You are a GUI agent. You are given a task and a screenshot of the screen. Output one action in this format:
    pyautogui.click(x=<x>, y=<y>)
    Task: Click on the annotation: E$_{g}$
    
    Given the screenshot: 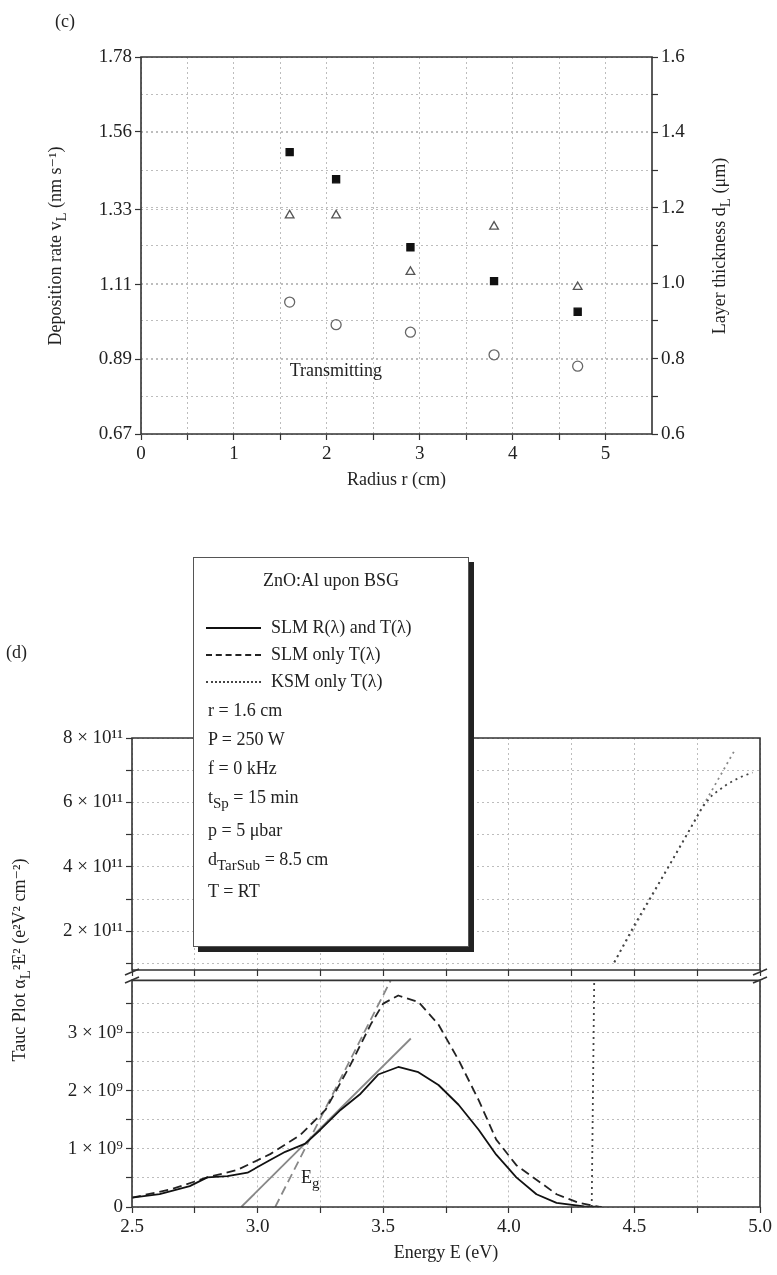 What is the action you would take?
    pyautogui.click(x=310, y=1179)
    